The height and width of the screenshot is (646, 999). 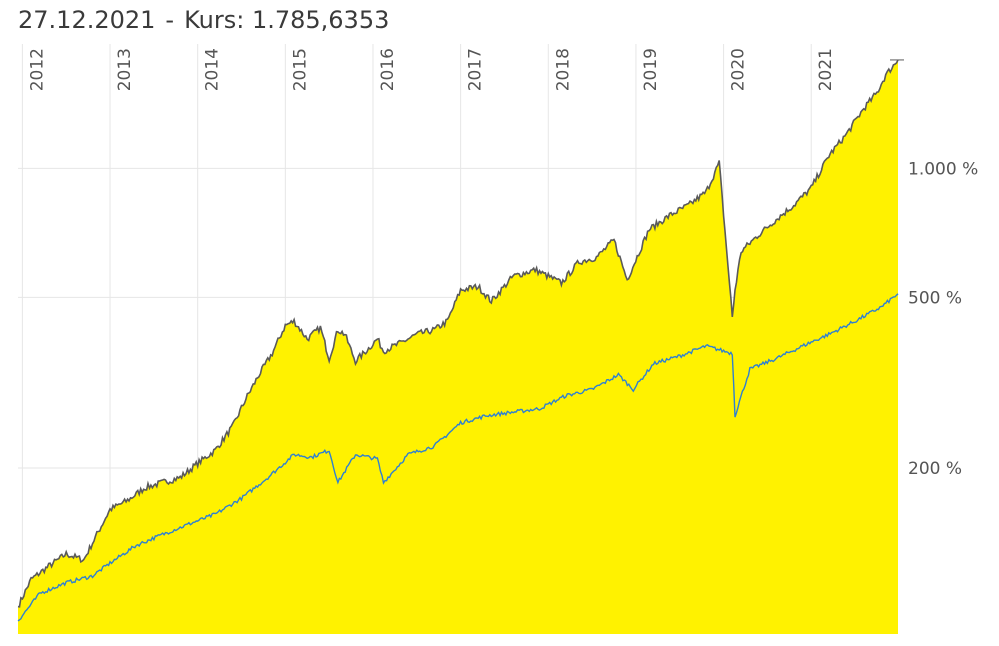 What do you see at coordinates (87, 20) in the screenshot?
I see `header-date: 27.12.2021` at bounding box center [87, 20].